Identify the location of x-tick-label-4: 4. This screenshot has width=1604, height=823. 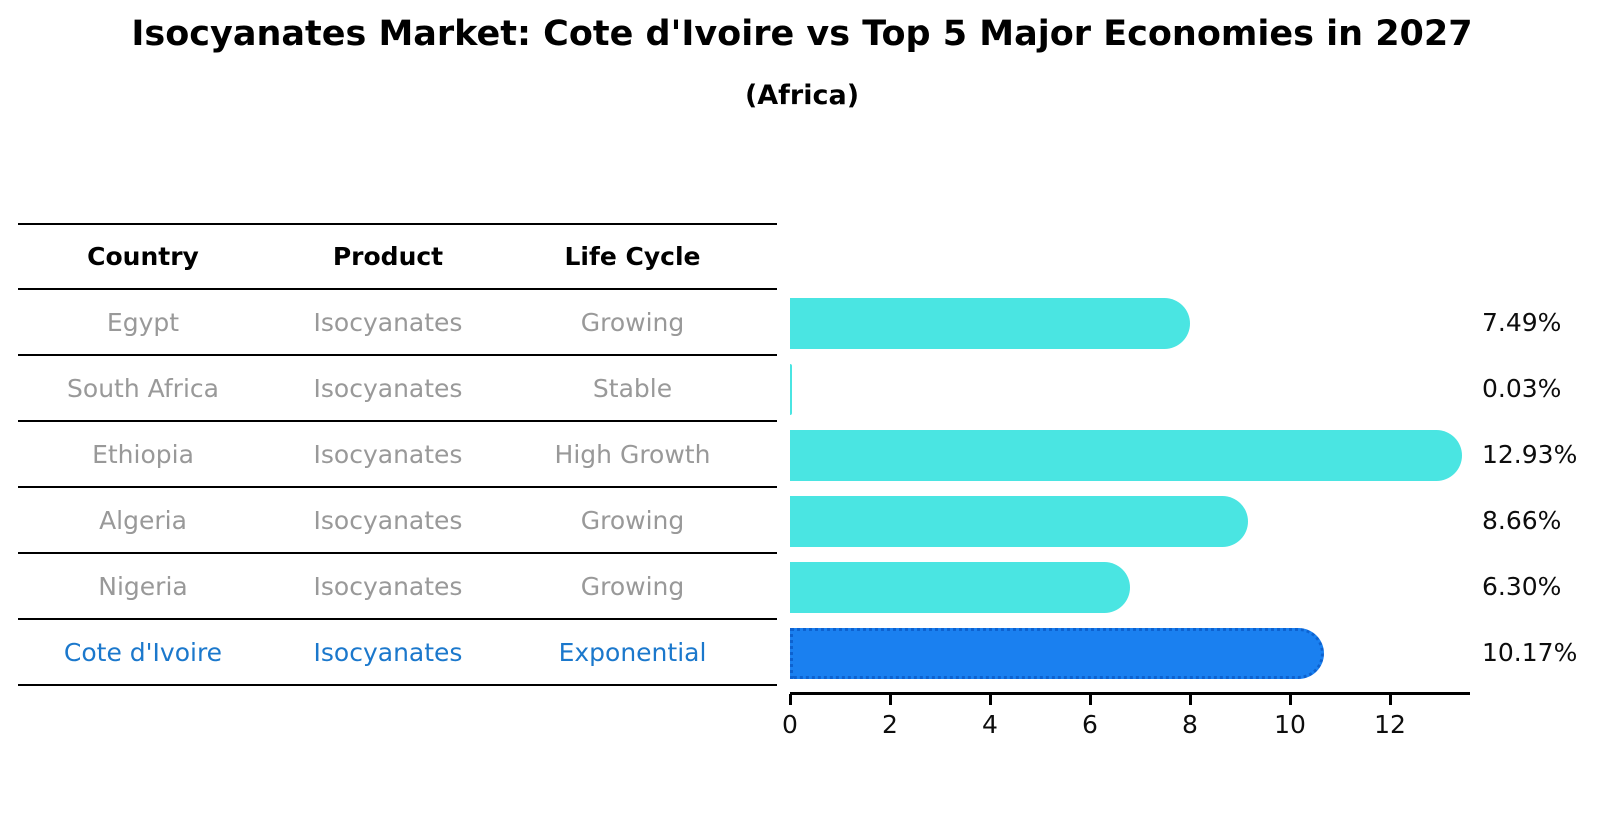
(990, 724).